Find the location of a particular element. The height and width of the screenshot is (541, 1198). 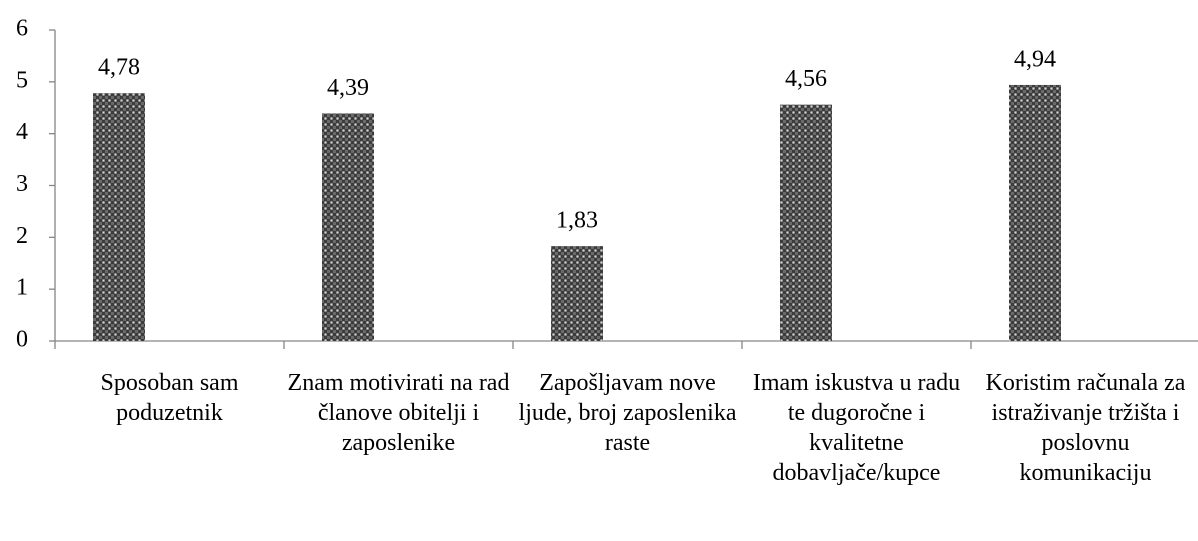

data-label: 4,56 is located at coordinates (806, 79).